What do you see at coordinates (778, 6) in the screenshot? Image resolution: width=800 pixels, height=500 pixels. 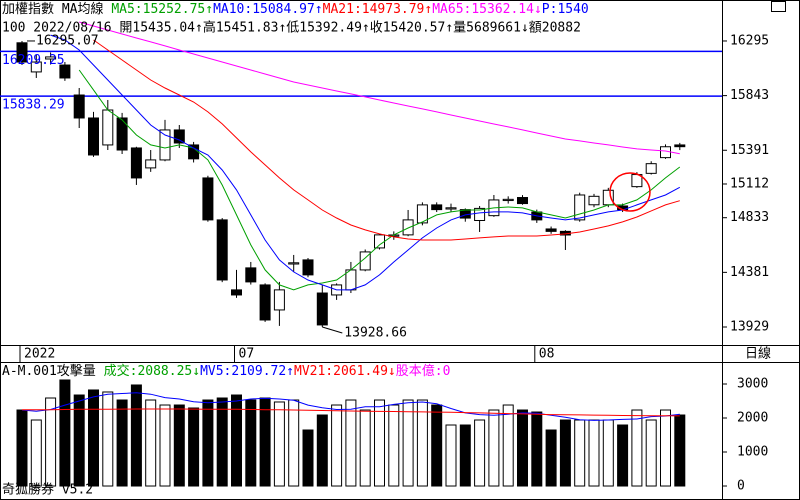 I see `window-icon` at bounding box center [778, 6].